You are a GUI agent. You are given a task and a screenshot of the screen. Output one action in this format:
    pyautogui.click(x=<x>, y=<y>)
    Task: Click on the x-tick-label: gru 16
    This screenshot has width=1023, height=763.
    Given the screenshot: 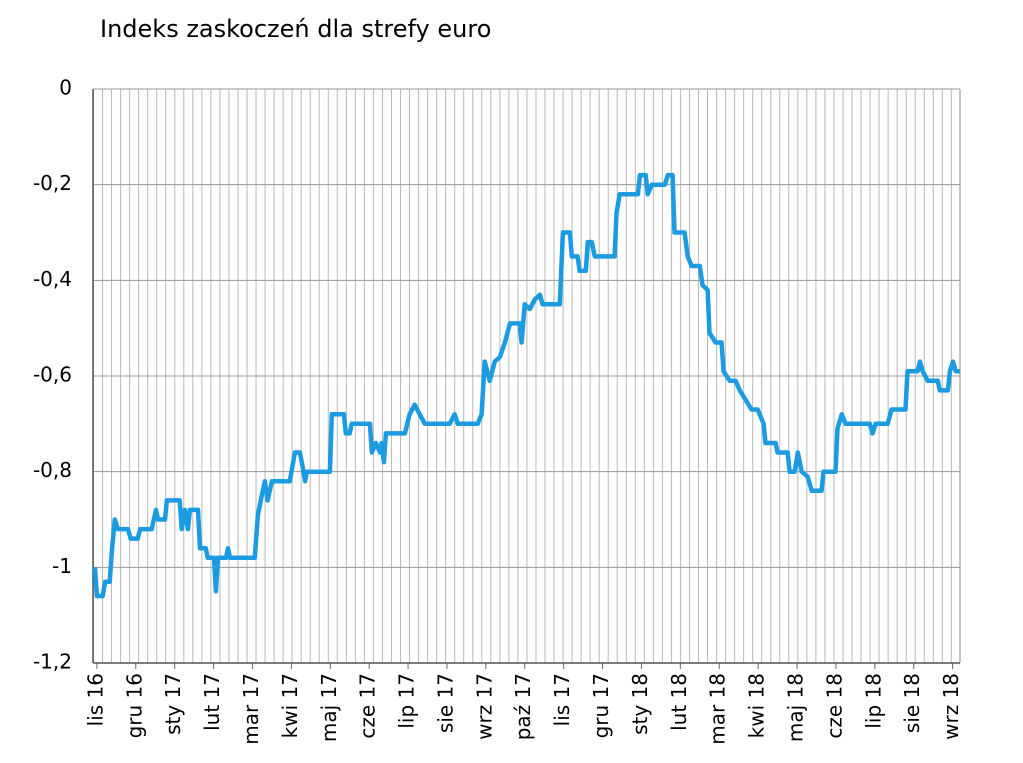 What is the action you would take?
    pyautogui.click(x=134, y=705)
    